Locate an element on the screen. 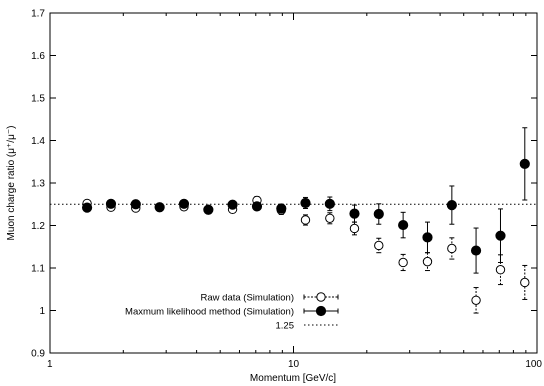  y-axis-label: Muon charge ratio (μ⁺/μ⁻) is located at coordinates (11, 183).